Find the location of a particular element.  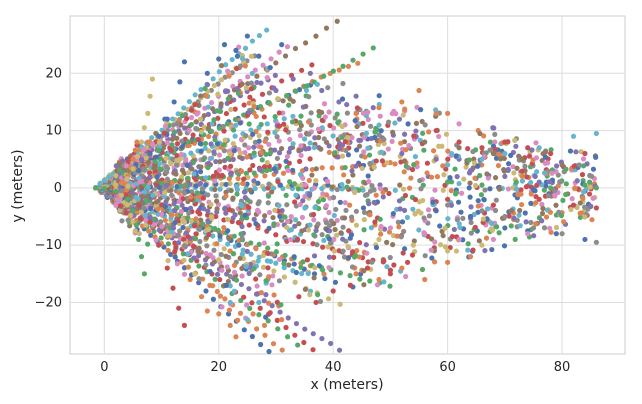

x-tick-label: 20 is located at coordinates (218, 367).